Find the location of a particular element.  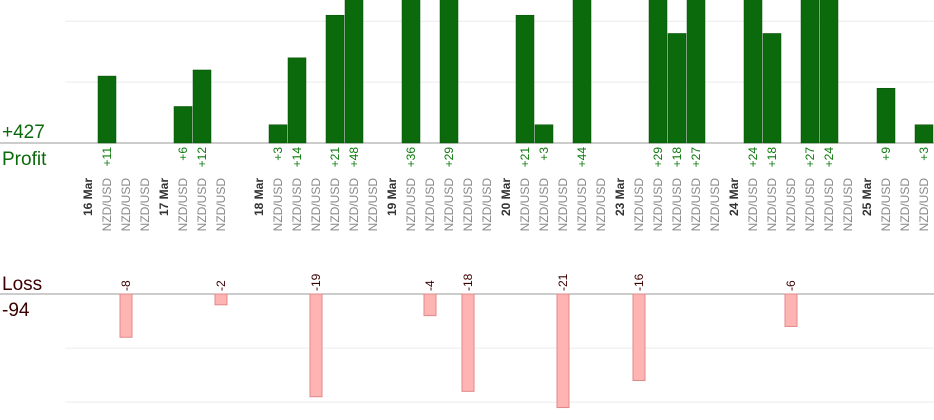

date-label: 18 Mar is located at coordinates (259, 197).